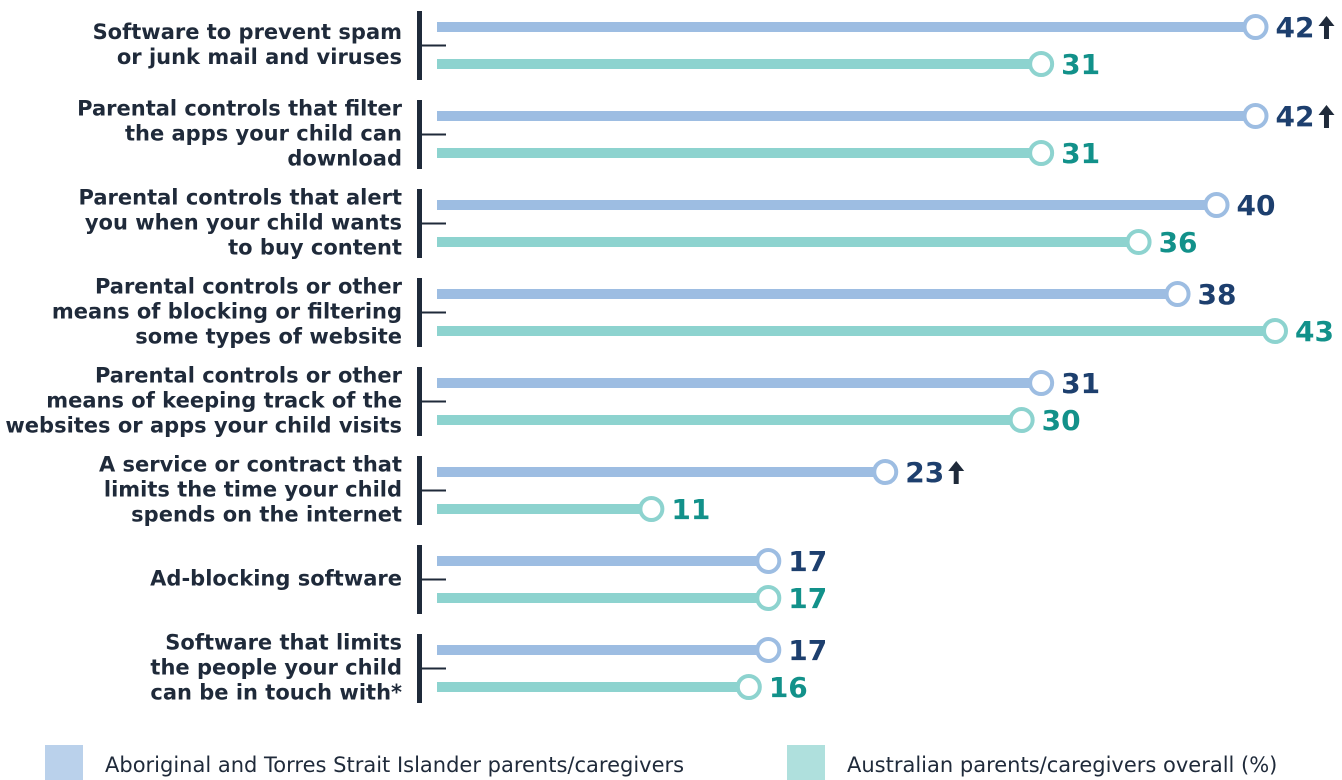 The height and width of the screenshot is (780, 1342). What do you see at coordinates (224, 401) in the screenshot?
I see `category-label: means of keeping track of the` at bounding box center [224, 401].